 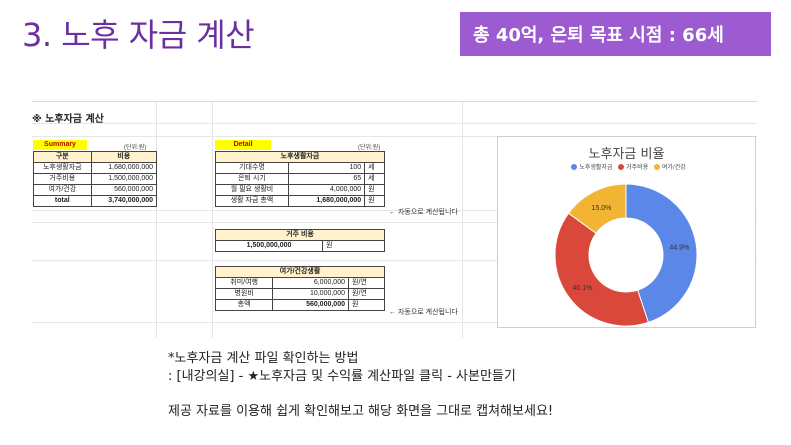 What do you see at coordinates (252, 179) in the screenshot?
I see `living-name: 은퇴 시기` at bounding box center [252, 179].